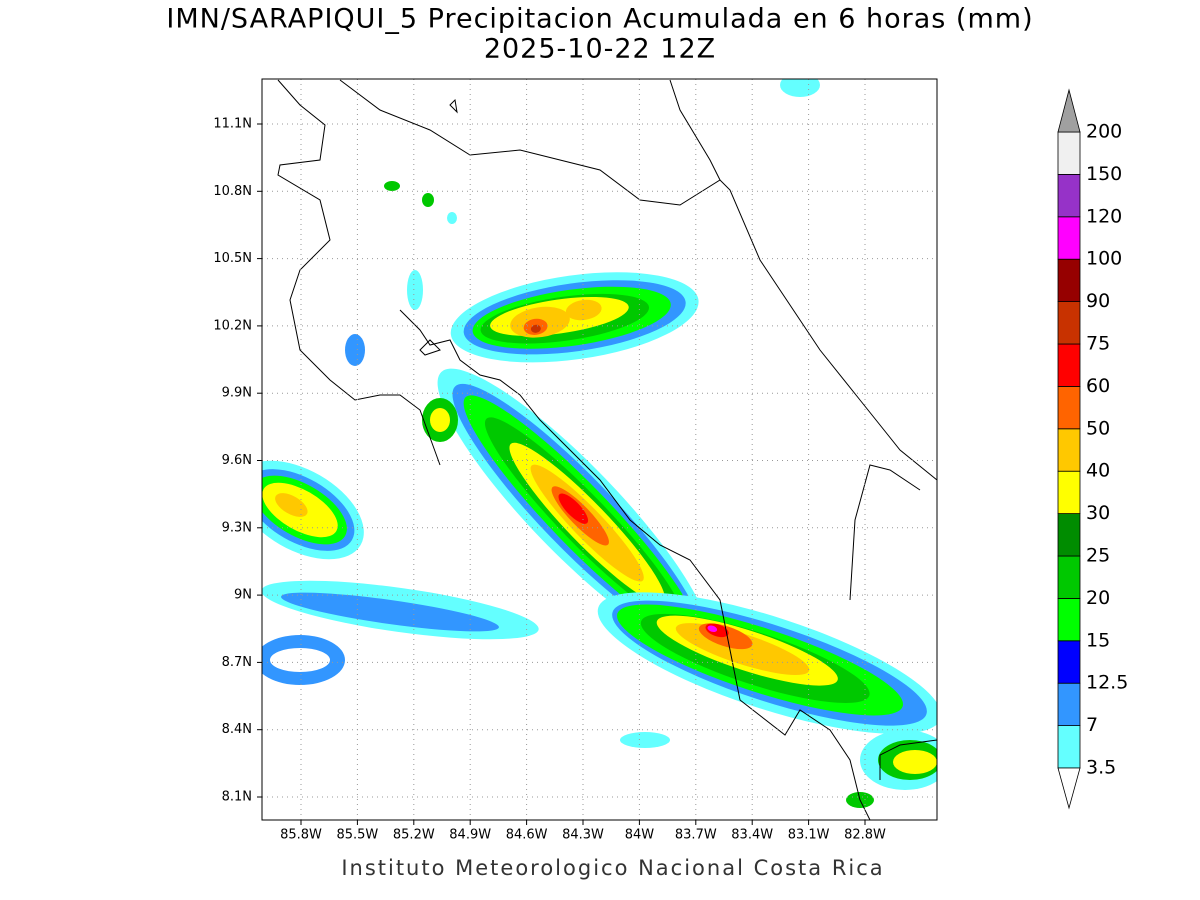 This screenshot has height=900, width=1200. Describe the element at coordinates (1069, 788) in the screenshot. I see `colorbar-under` at that location.